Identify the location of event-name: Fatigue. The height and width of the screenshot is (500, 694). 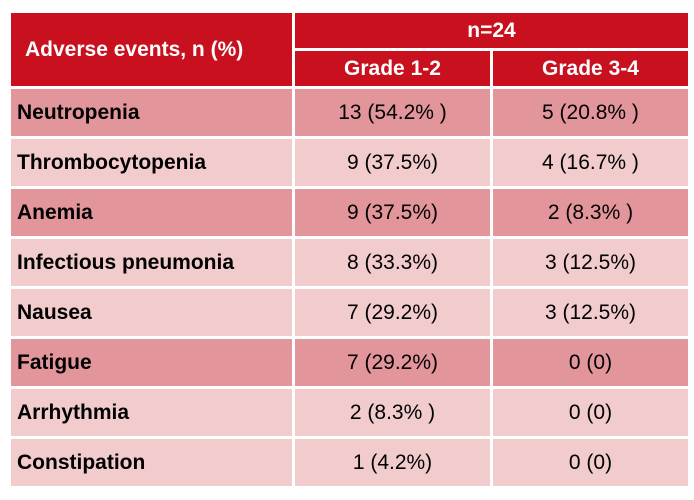
(151, 362).